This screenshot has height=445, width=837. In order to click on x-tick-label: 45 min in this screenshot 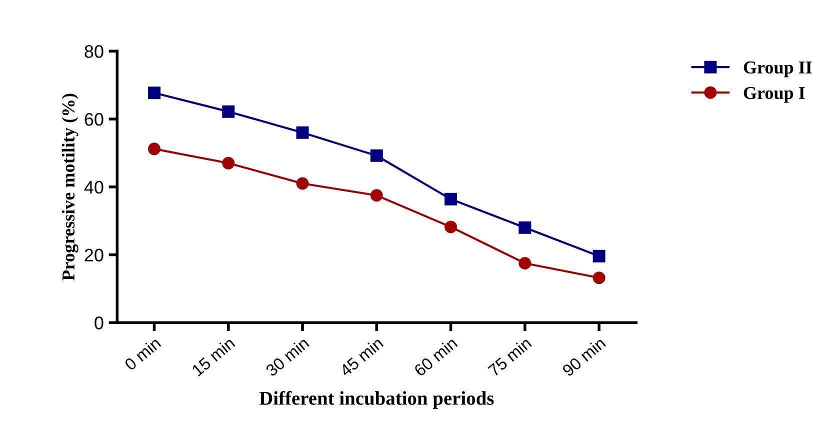, I will do `click(361, 357)`.